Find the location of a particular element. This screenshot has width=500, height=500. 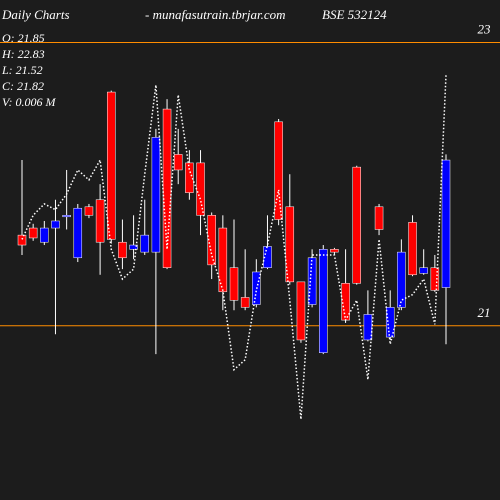

y-tick-label: 21 is located at coordinates (484, 312).